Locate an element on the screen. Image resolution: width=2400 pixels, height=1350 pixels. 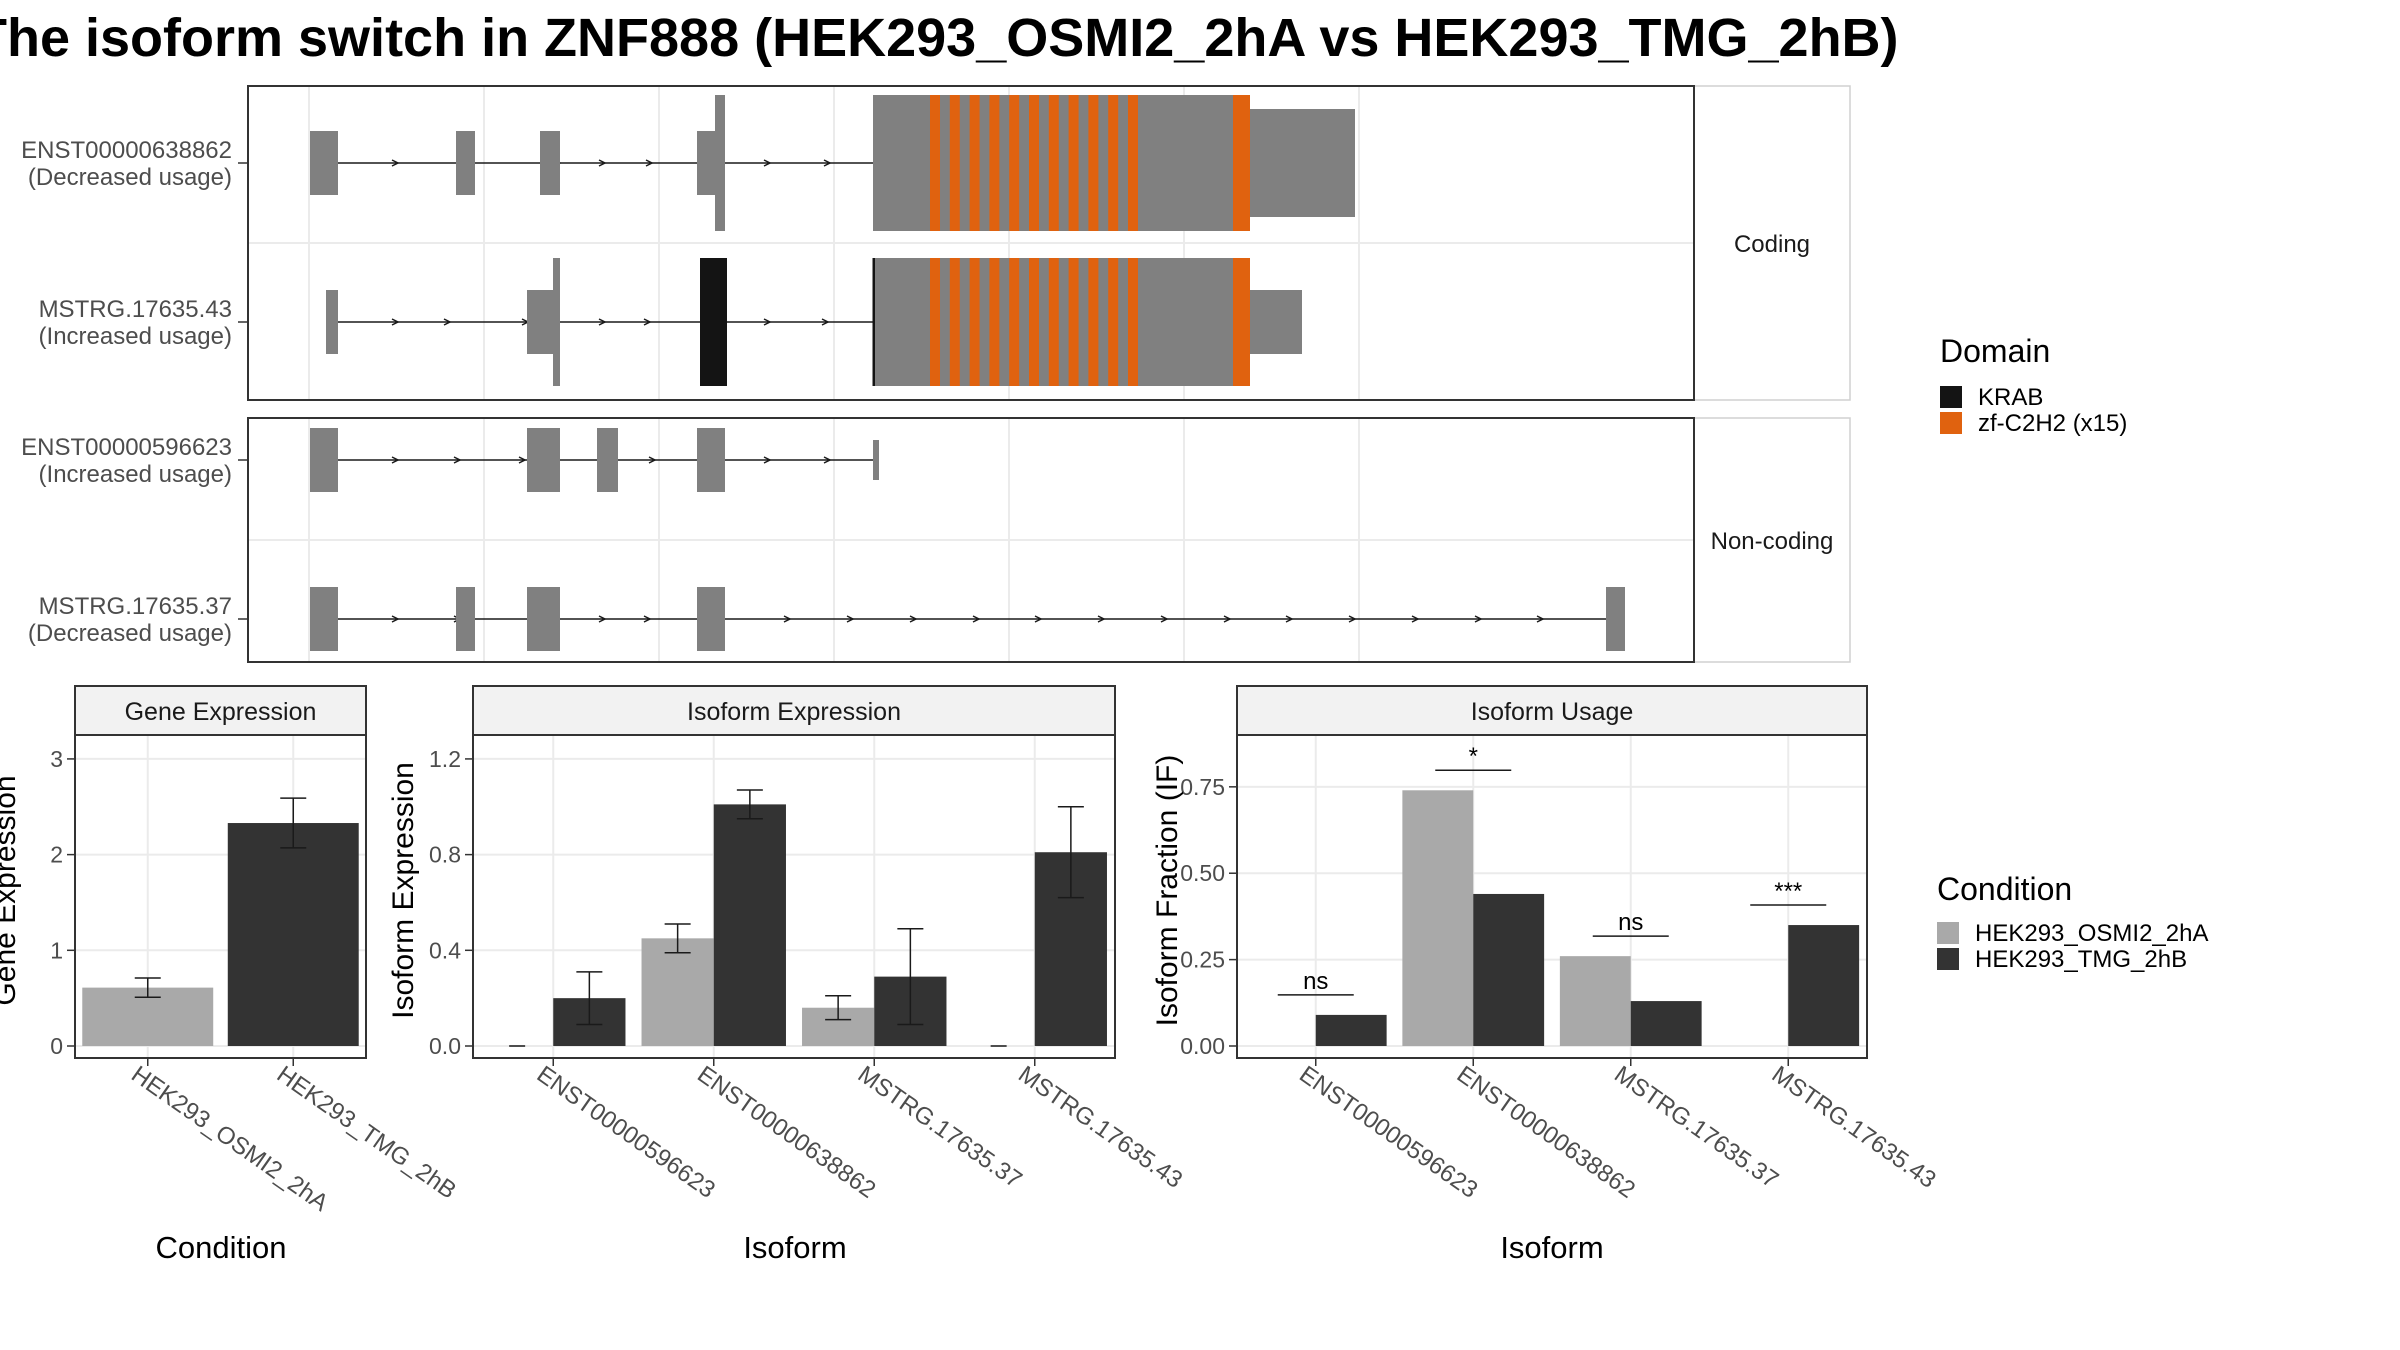
x-tick-label: MSTRG.17635.37 is located at coordinates (940, 1127).